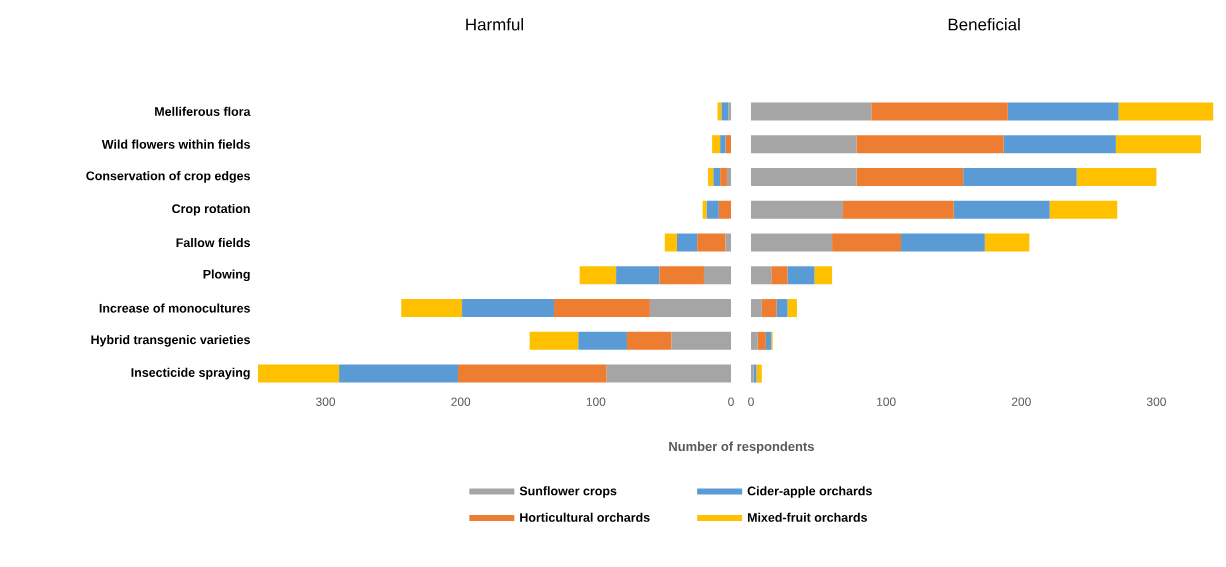 The width and height of the screenshot is (1226, 567). Describe the element at coordinates (809, 492) in the screenshot. I see `legend-label: Cider-apple orchards` at that location.